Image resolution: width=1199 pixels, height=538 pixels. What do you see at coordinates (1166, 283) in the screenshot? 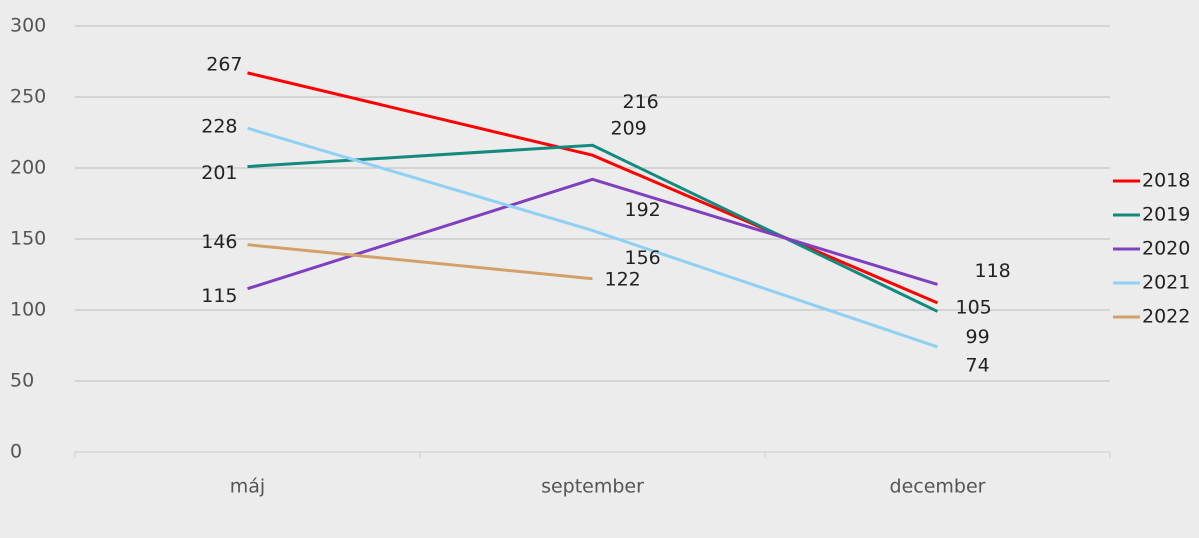
I see `legend-label: 2021` at bounding box center [1166, 283].